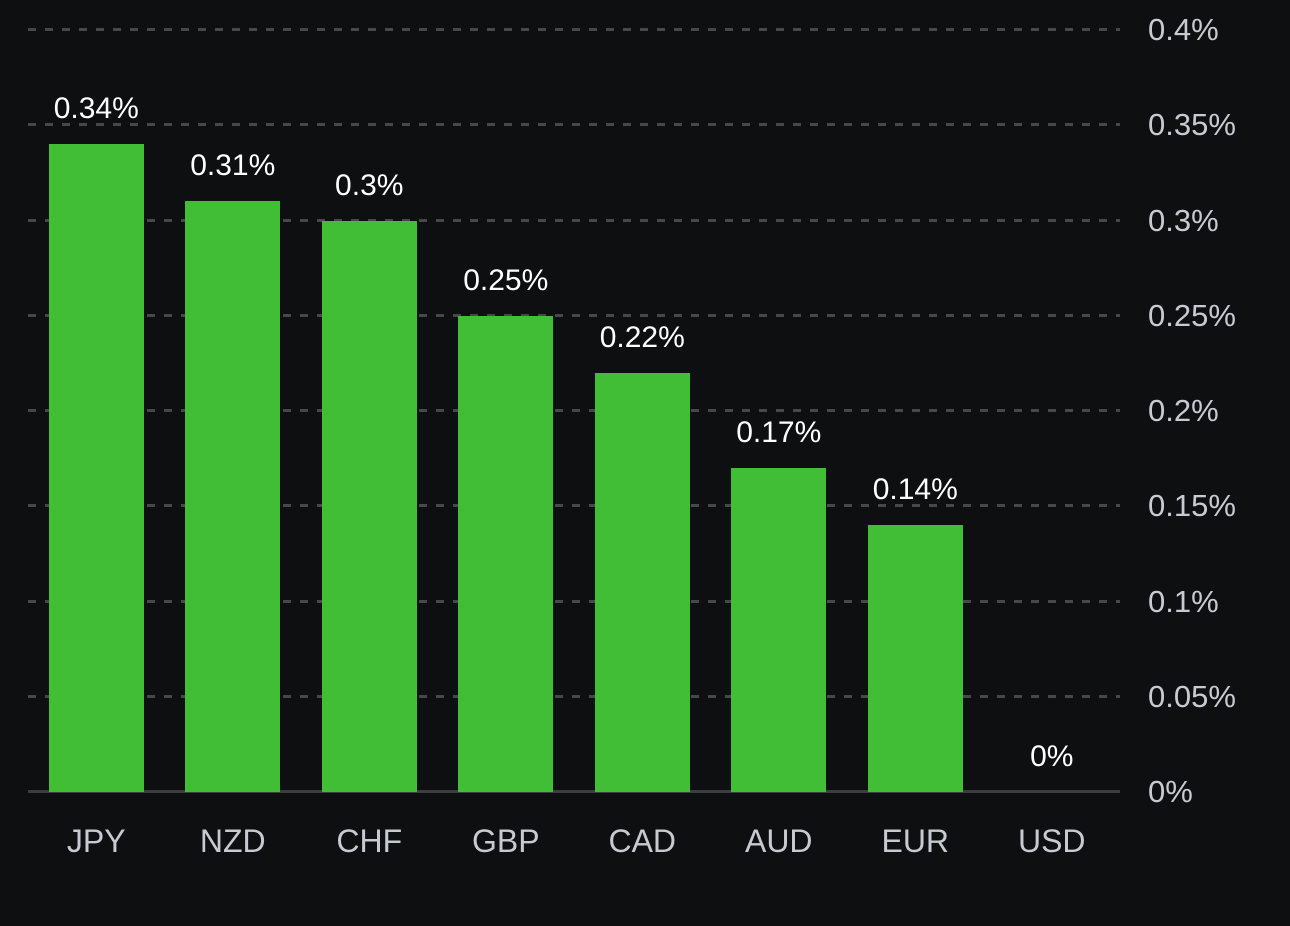 This screenshot has height=926, width=1290. What do you see at coordinates (1183, 220) in the screenshot?
I see `y-tick-label: 0.3%` at bounding box center [1183, 220].